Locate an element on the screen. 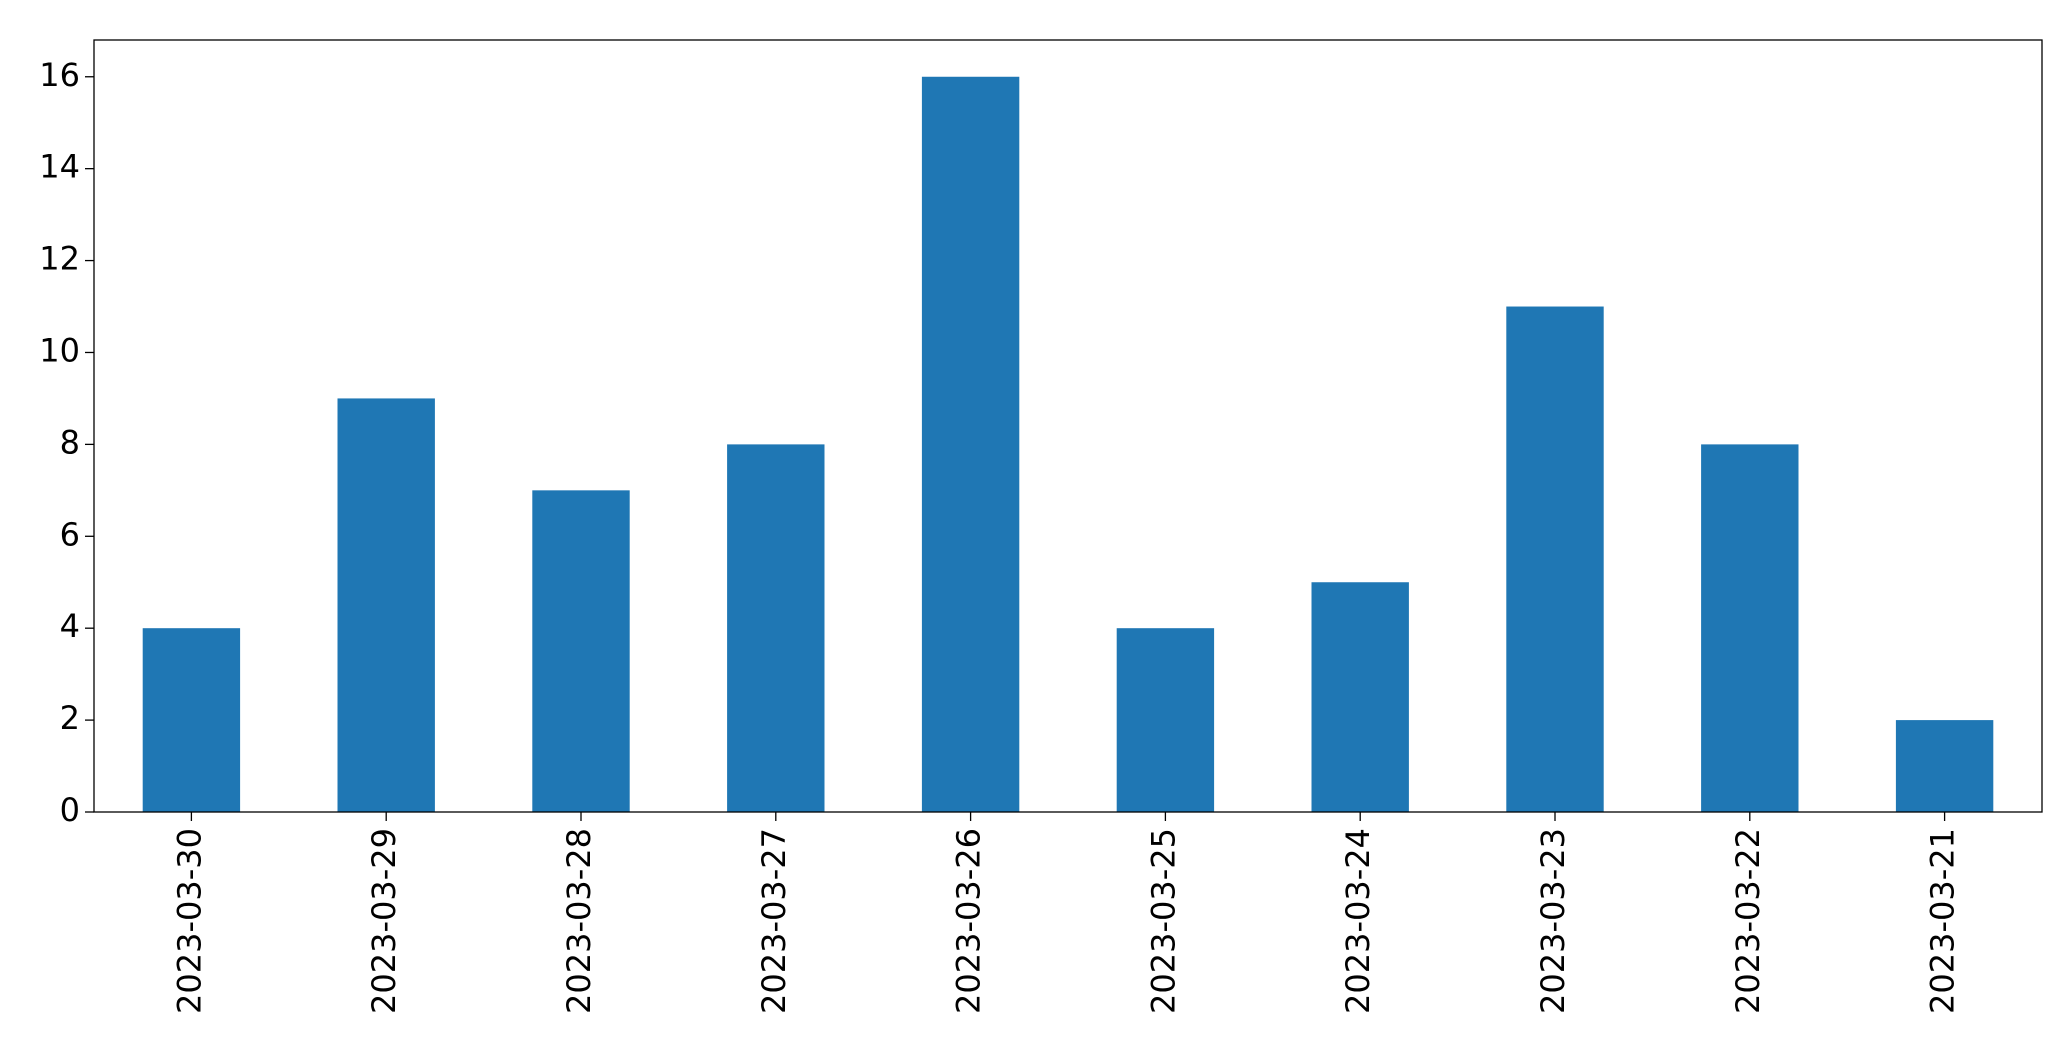  x-tick-label: 2023-03-21 is located at coordinates (1943, 921).